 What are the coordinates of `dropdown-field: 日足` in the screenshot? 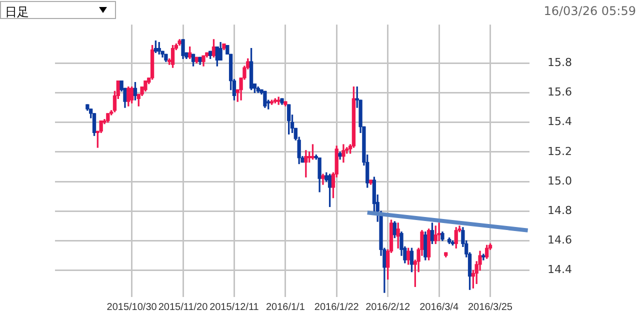 It's located at (58, 10).